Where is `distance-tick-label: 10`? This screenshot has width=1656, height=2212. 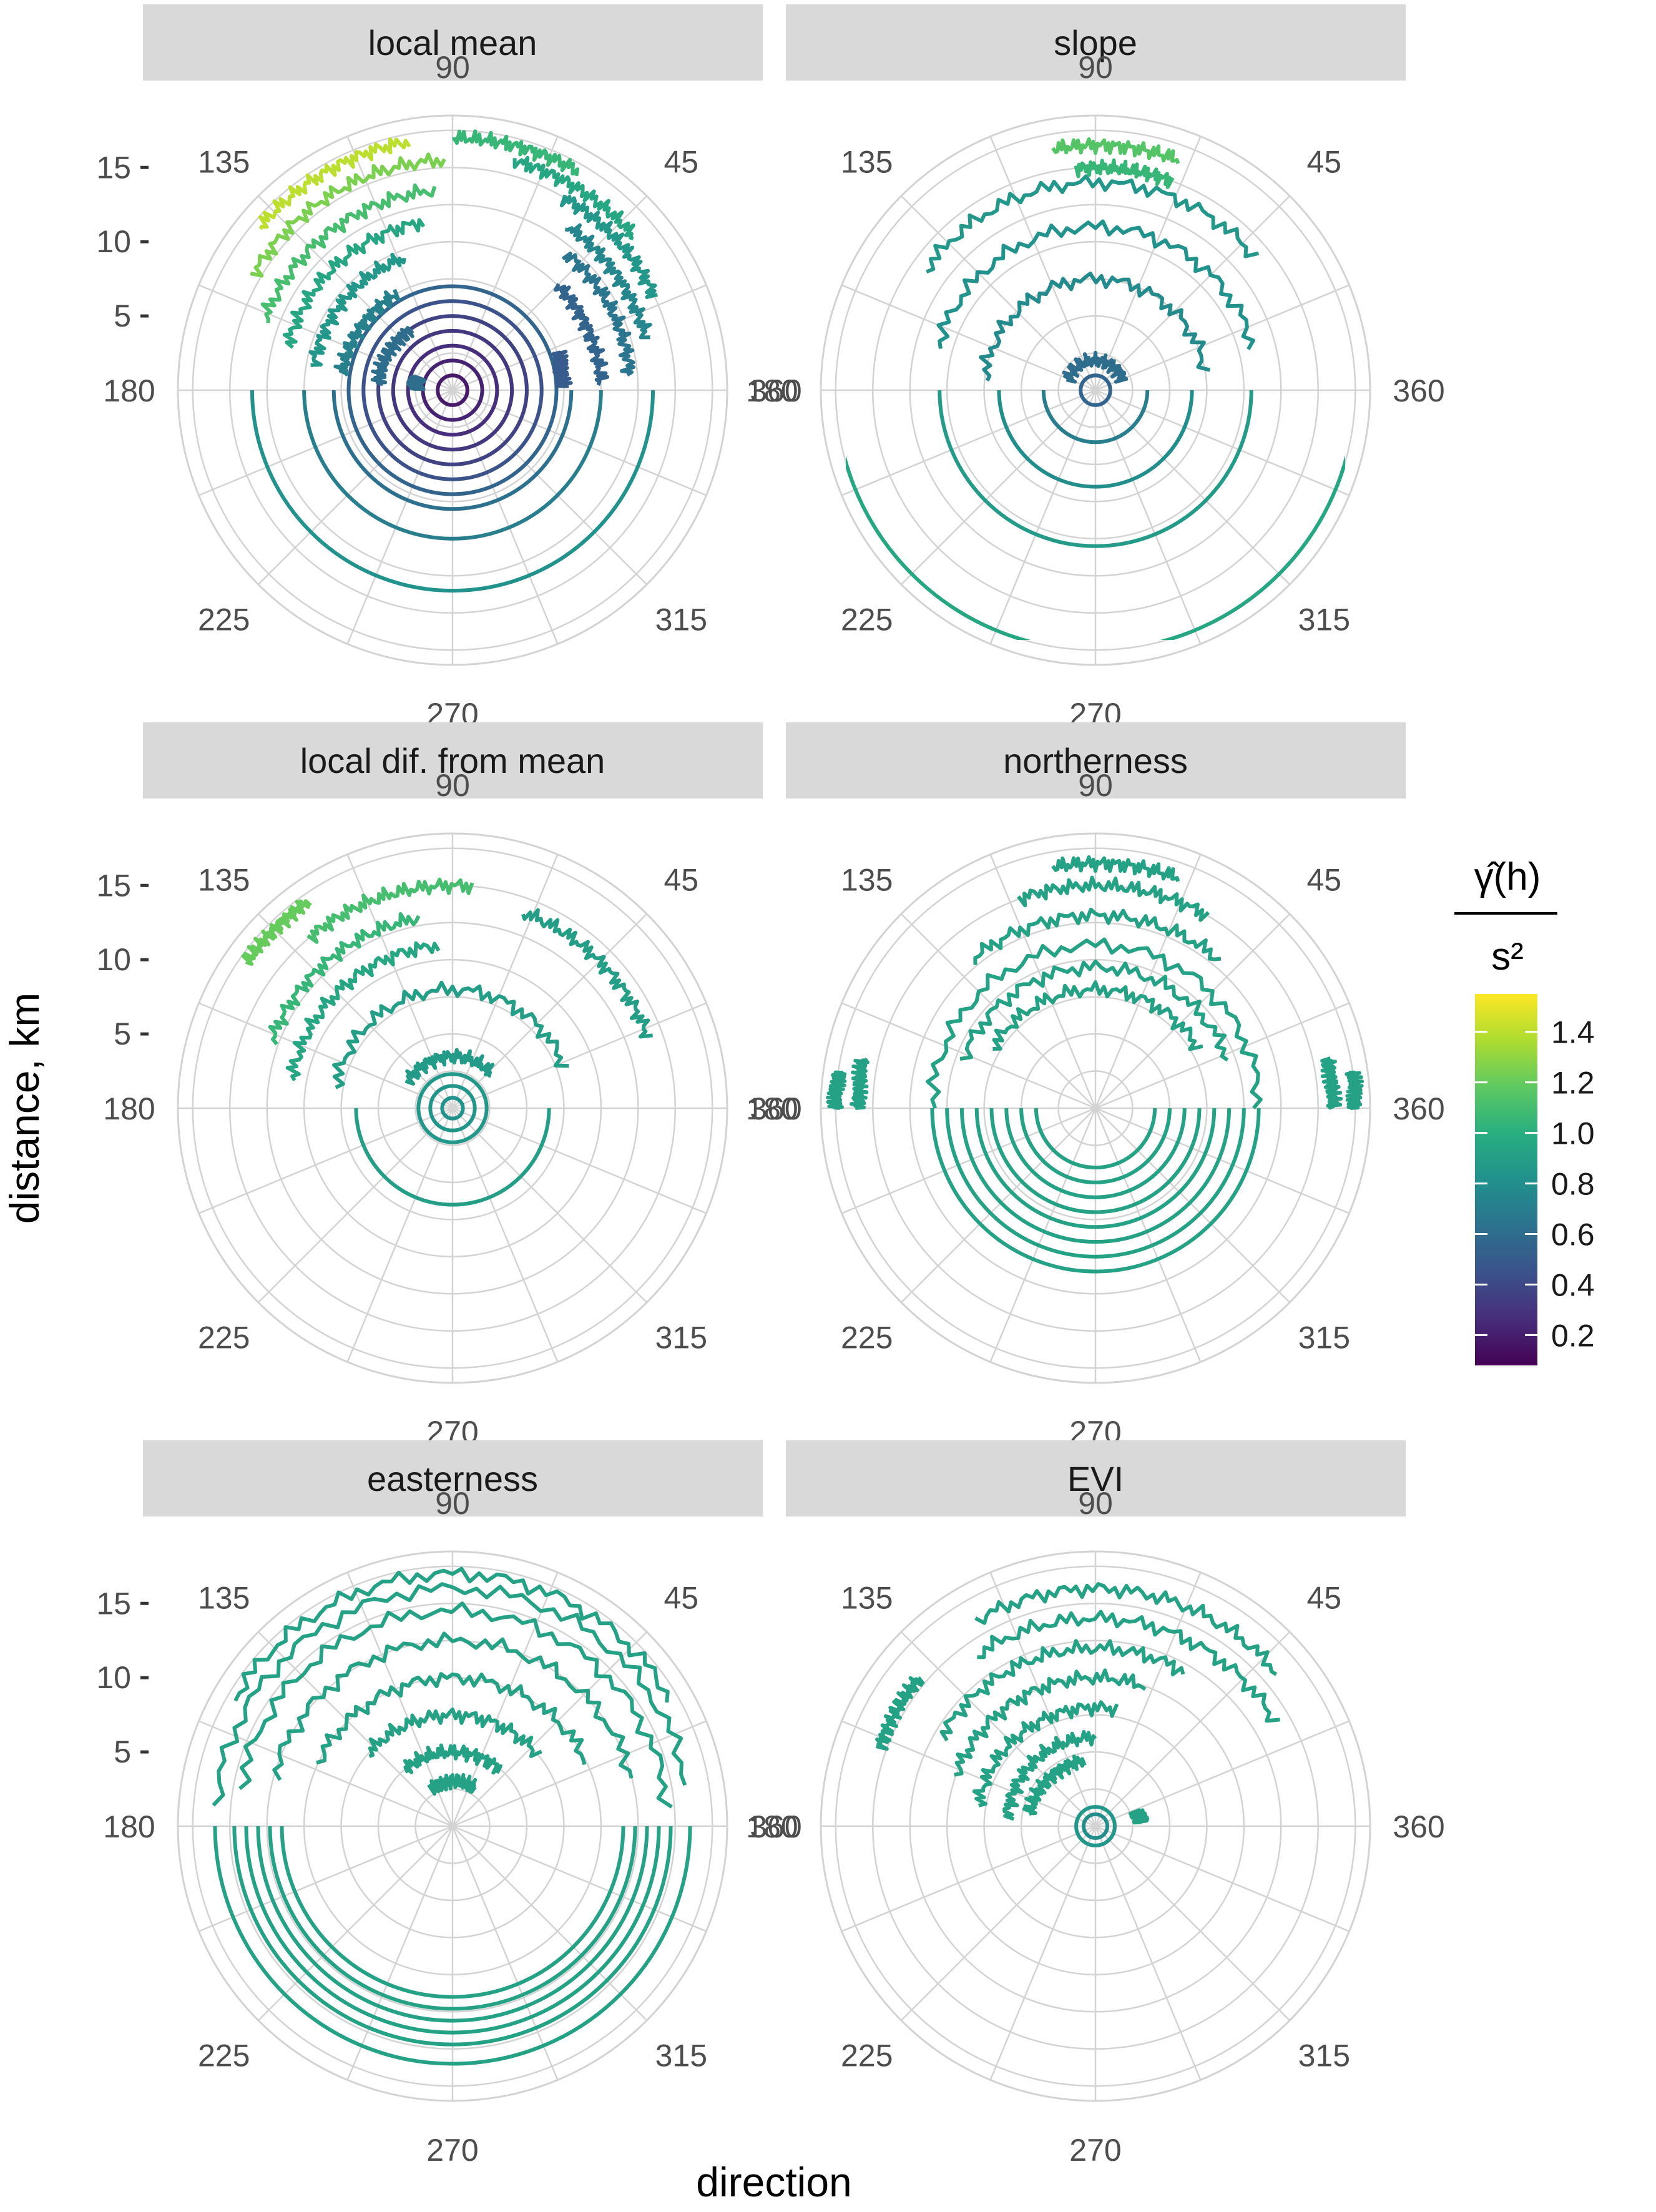 distance-tick-label: 10 is located at coordinates (113, 241).